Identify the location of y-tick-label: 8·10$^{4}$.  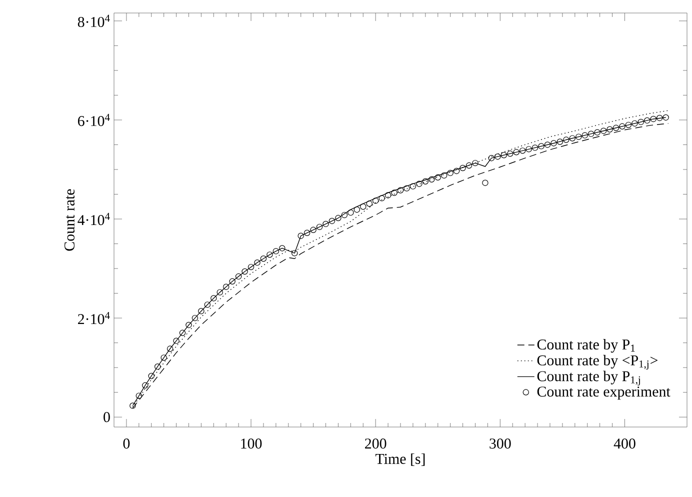
(94, 21).